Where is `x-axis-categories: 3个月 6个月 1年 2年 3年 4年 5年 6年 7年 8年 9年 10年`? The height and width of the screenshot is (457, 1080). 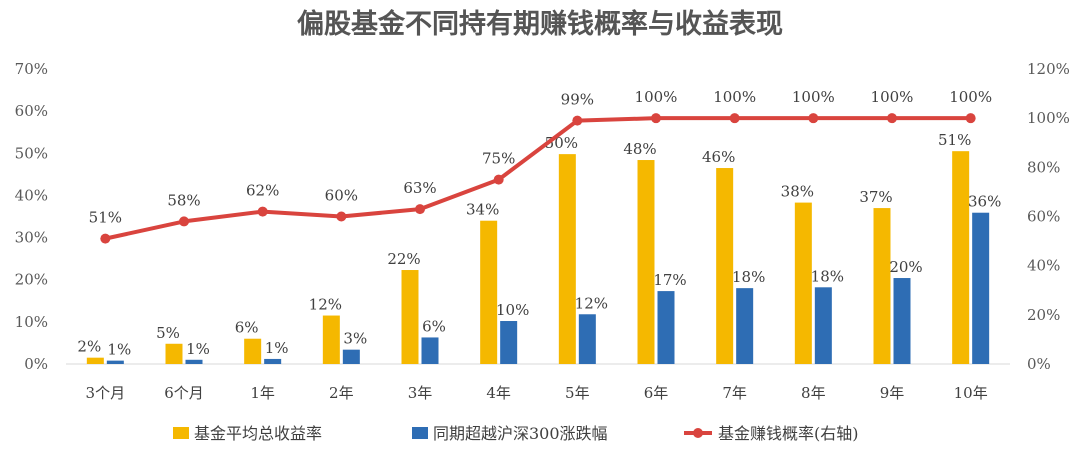 x-axis-categories: 3个月 6个月 1年 2年 3年 4年 5年 6年 7年 8年 9年 10年 is located at coordinates (537, 393).